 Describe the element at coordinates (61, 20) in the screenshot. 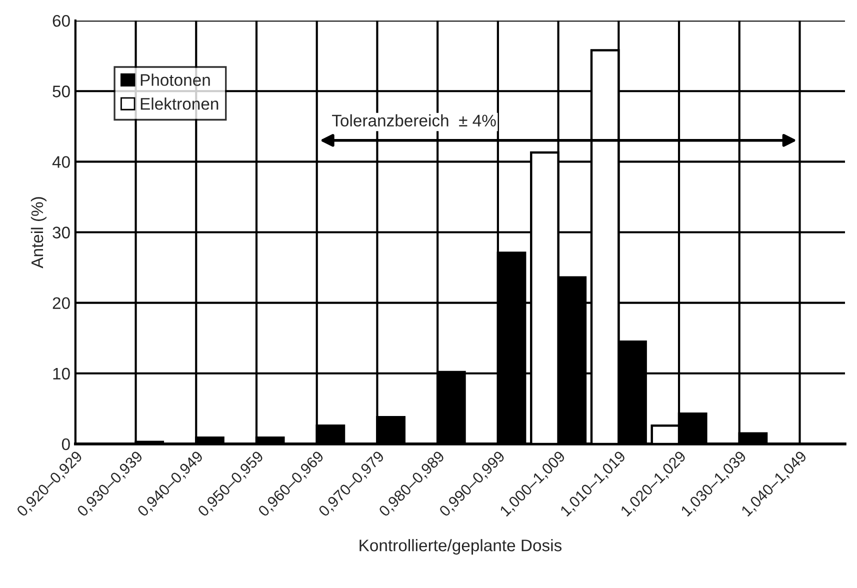

I see `y-tick-label: 60` at that location.